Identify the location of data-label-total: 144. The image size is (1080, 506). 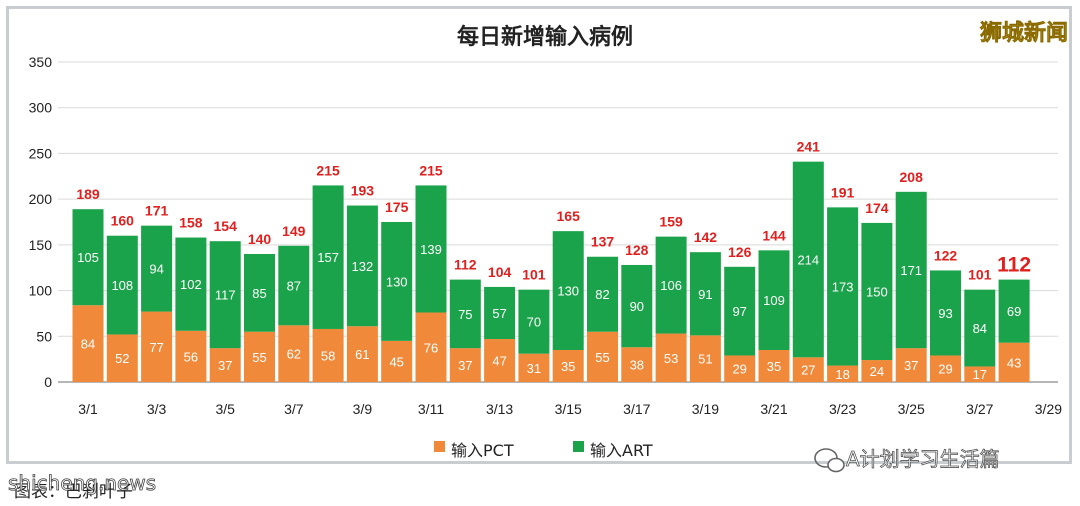
(774, 235).